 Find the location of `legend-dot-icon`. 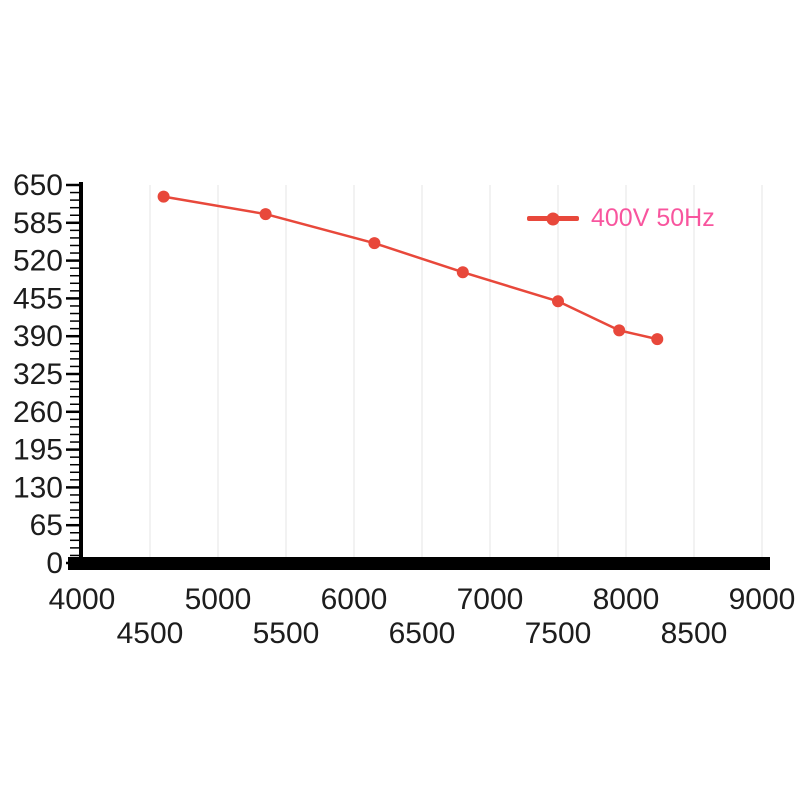

legend-dot-icon is located at coordinates (553, 218).